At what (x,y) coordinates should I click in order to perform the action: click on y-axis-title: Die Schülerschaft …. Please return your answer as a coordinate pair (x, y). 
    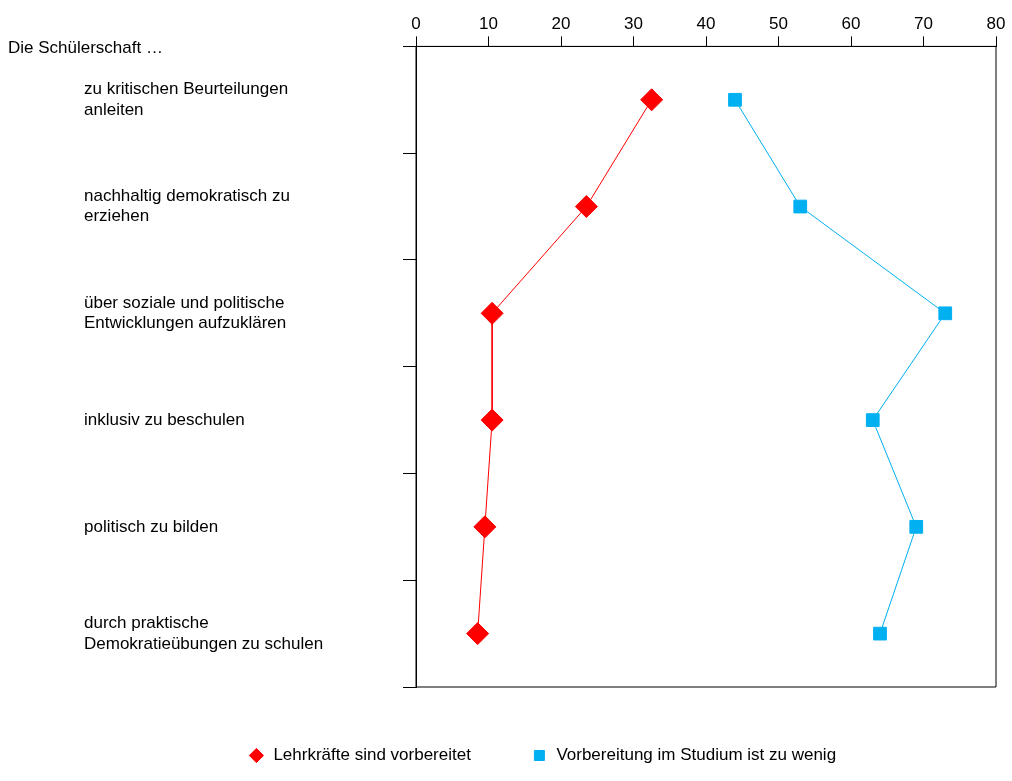
    Looking at the image, I should click on (85, 48).